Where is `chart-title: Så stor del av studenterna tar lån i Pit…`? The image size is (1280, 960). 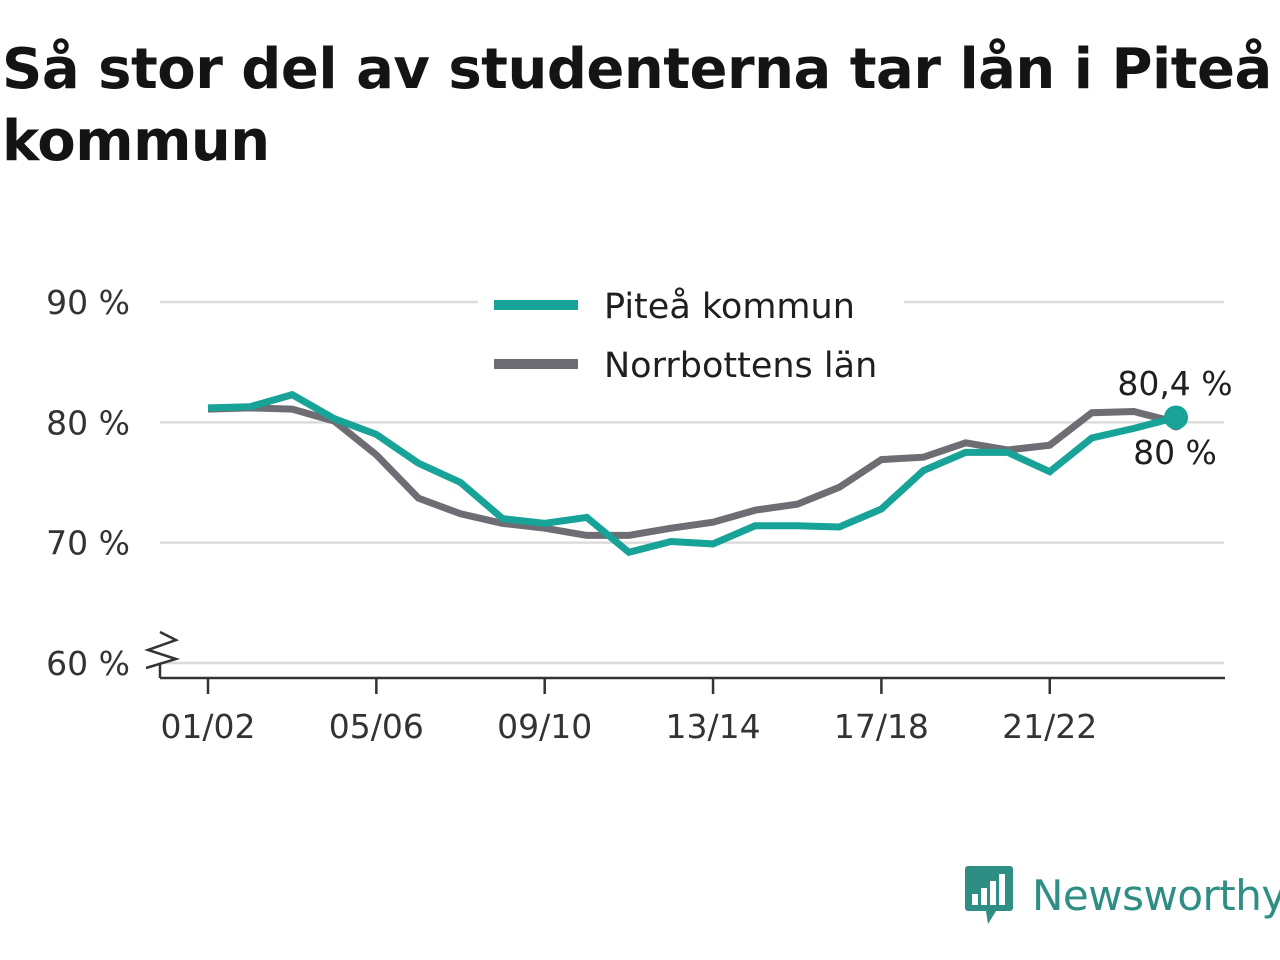 chart-title: Så stor del av studenterna tar lån i Pit… is located at coordinates (637, 105).